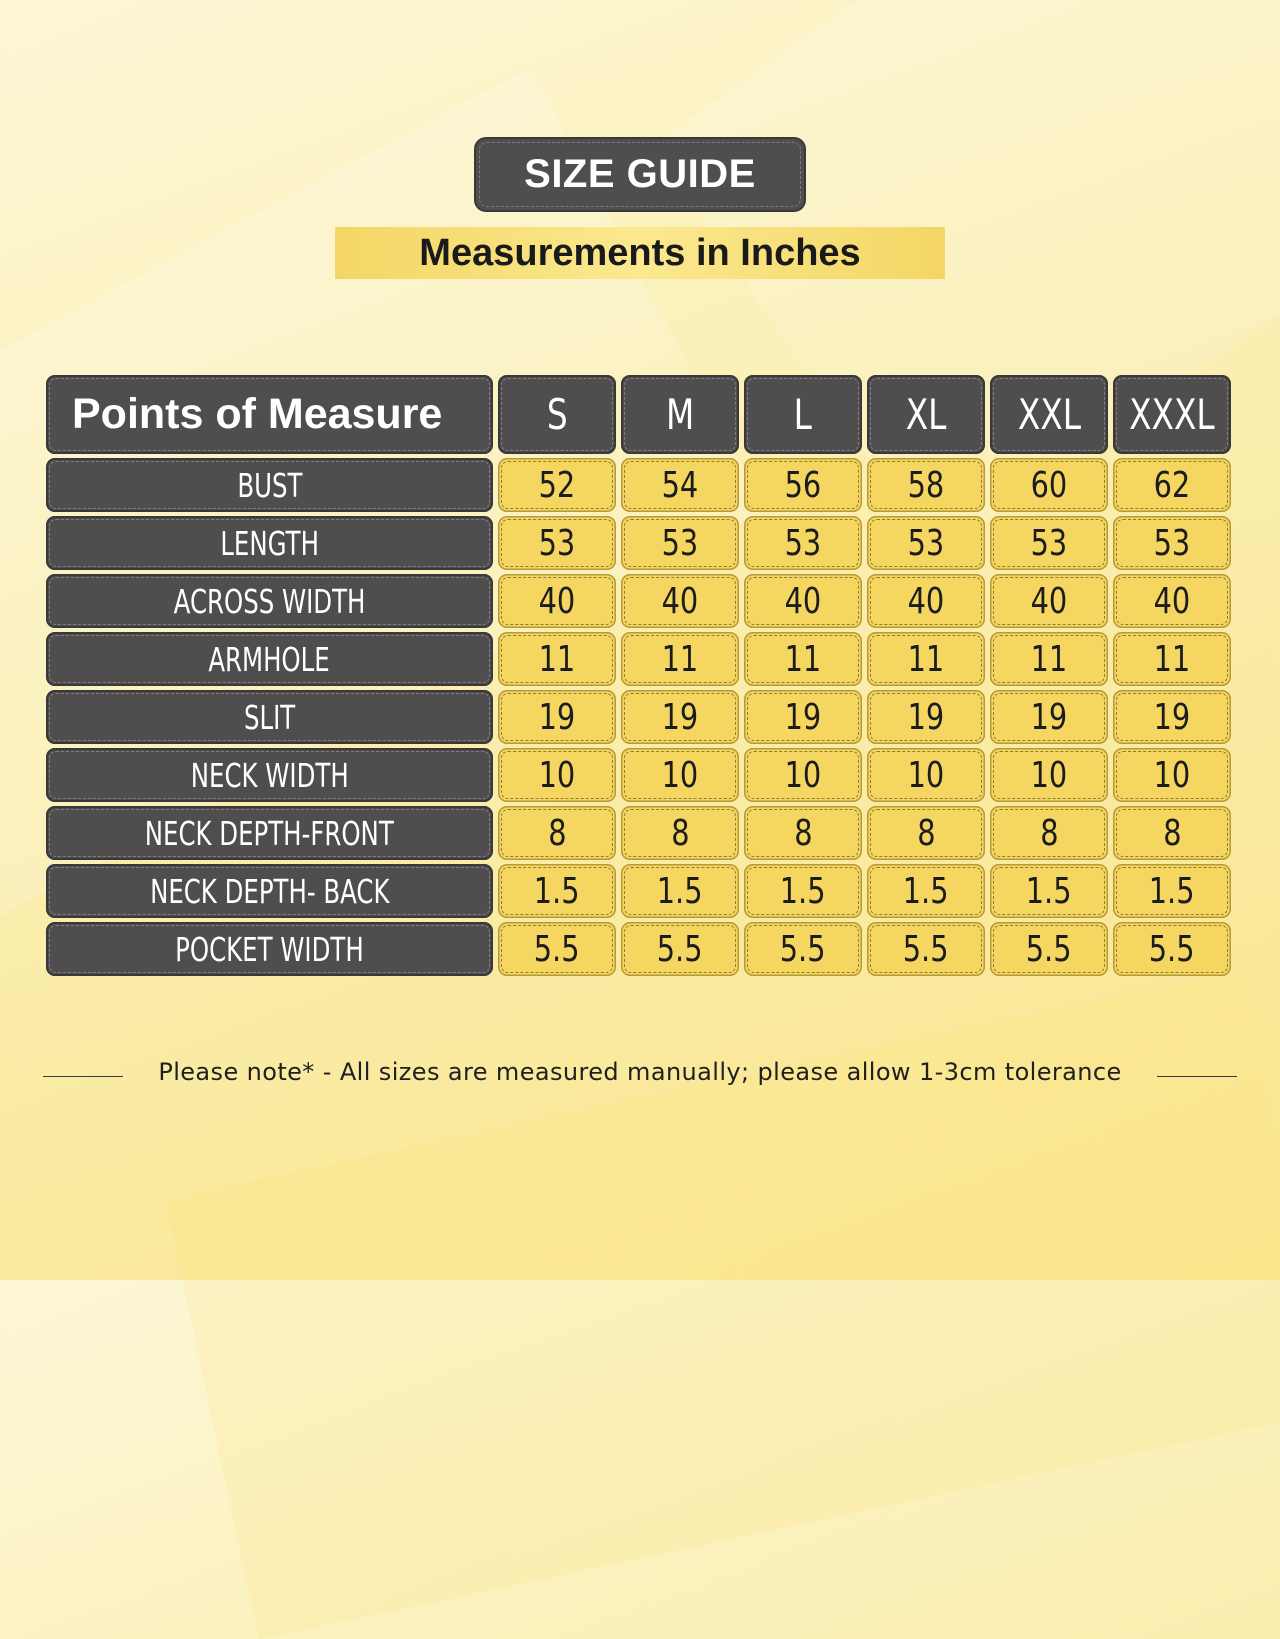 The width and height of the screenshot is (1280, 1639). I want to click on value-cell: 62, so click(1172, 485).